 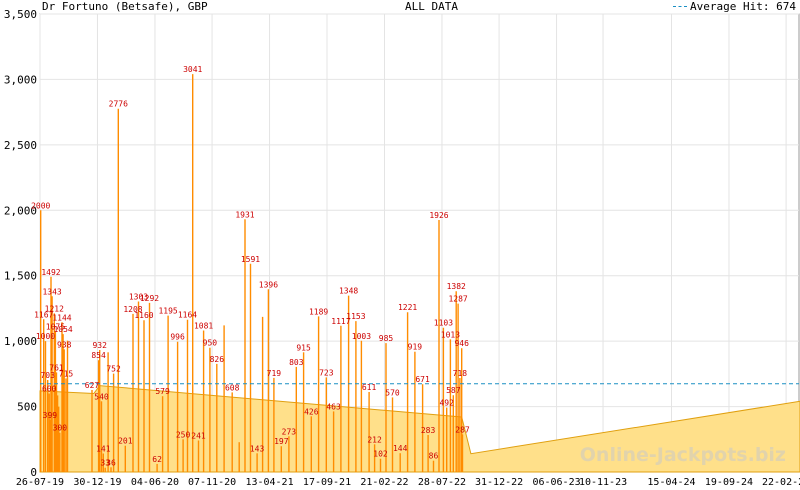 What do you see at coordinates (734, 6) in the screenshot?
I see `legend: Average Hit: 674` at bounding box center [734, 6].